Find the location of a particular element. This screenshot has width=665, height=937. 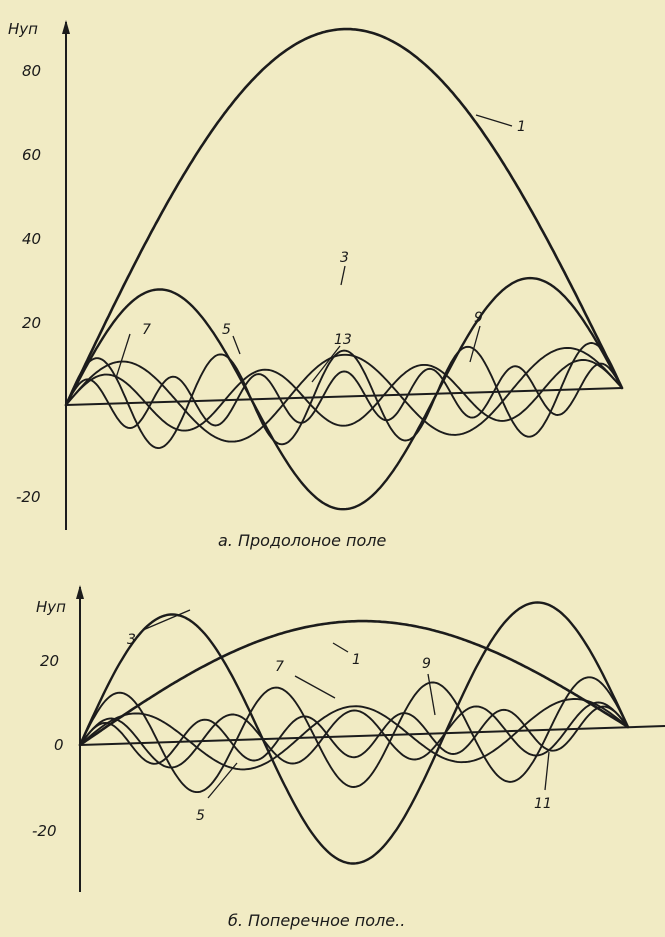

curve-label: 11 is located at coordinates (543, 804).